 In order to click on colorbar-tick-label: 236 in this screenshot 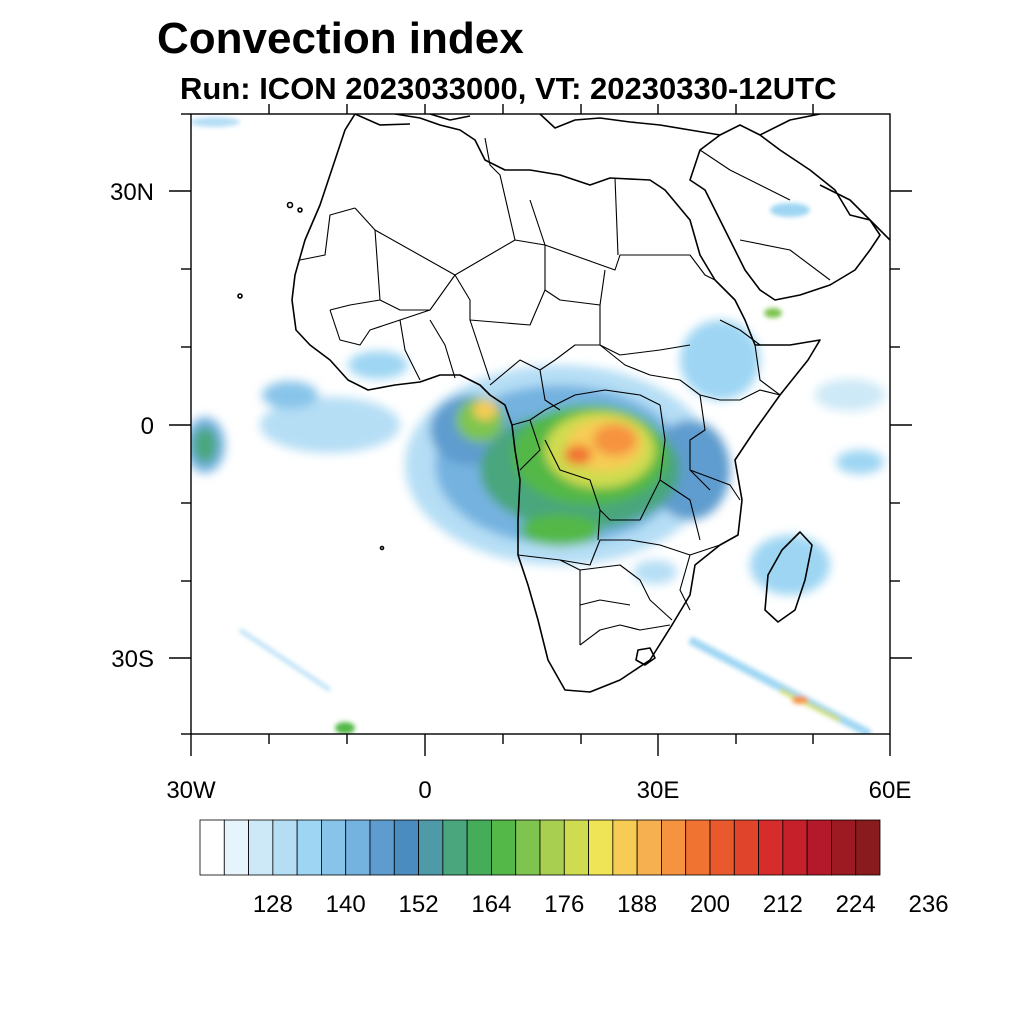, I will do `click(929, 904)`.